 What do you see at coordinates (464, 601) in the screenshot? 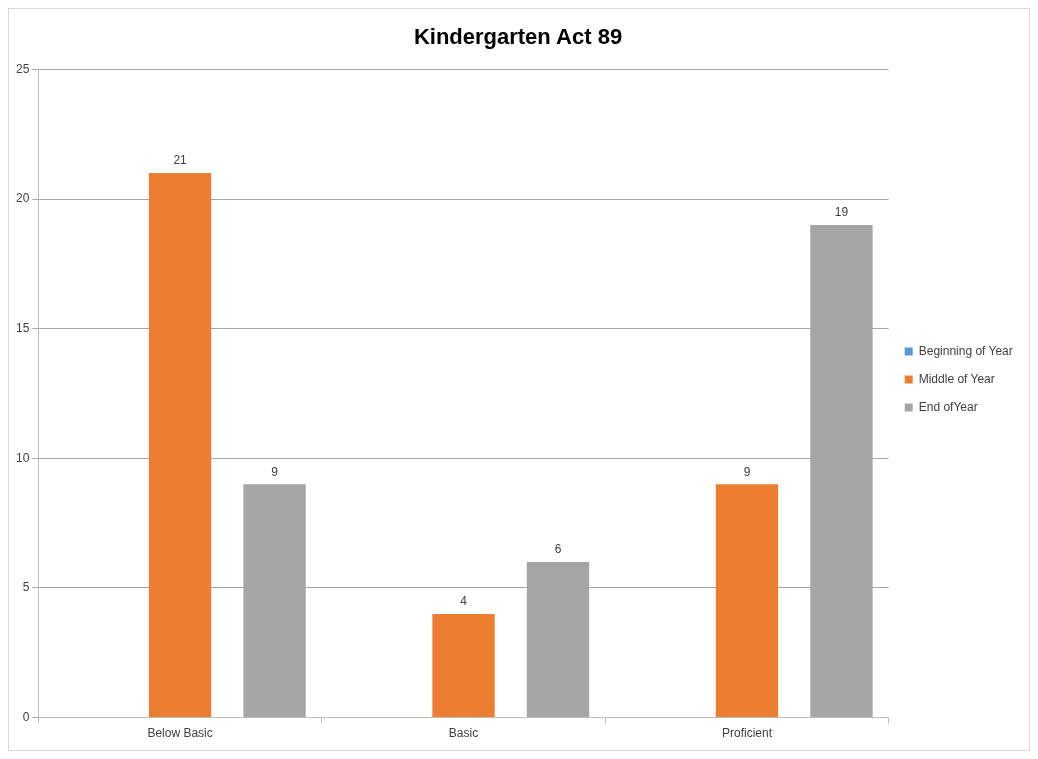
I see `data-label: 4` at bounding box center [464, 601].